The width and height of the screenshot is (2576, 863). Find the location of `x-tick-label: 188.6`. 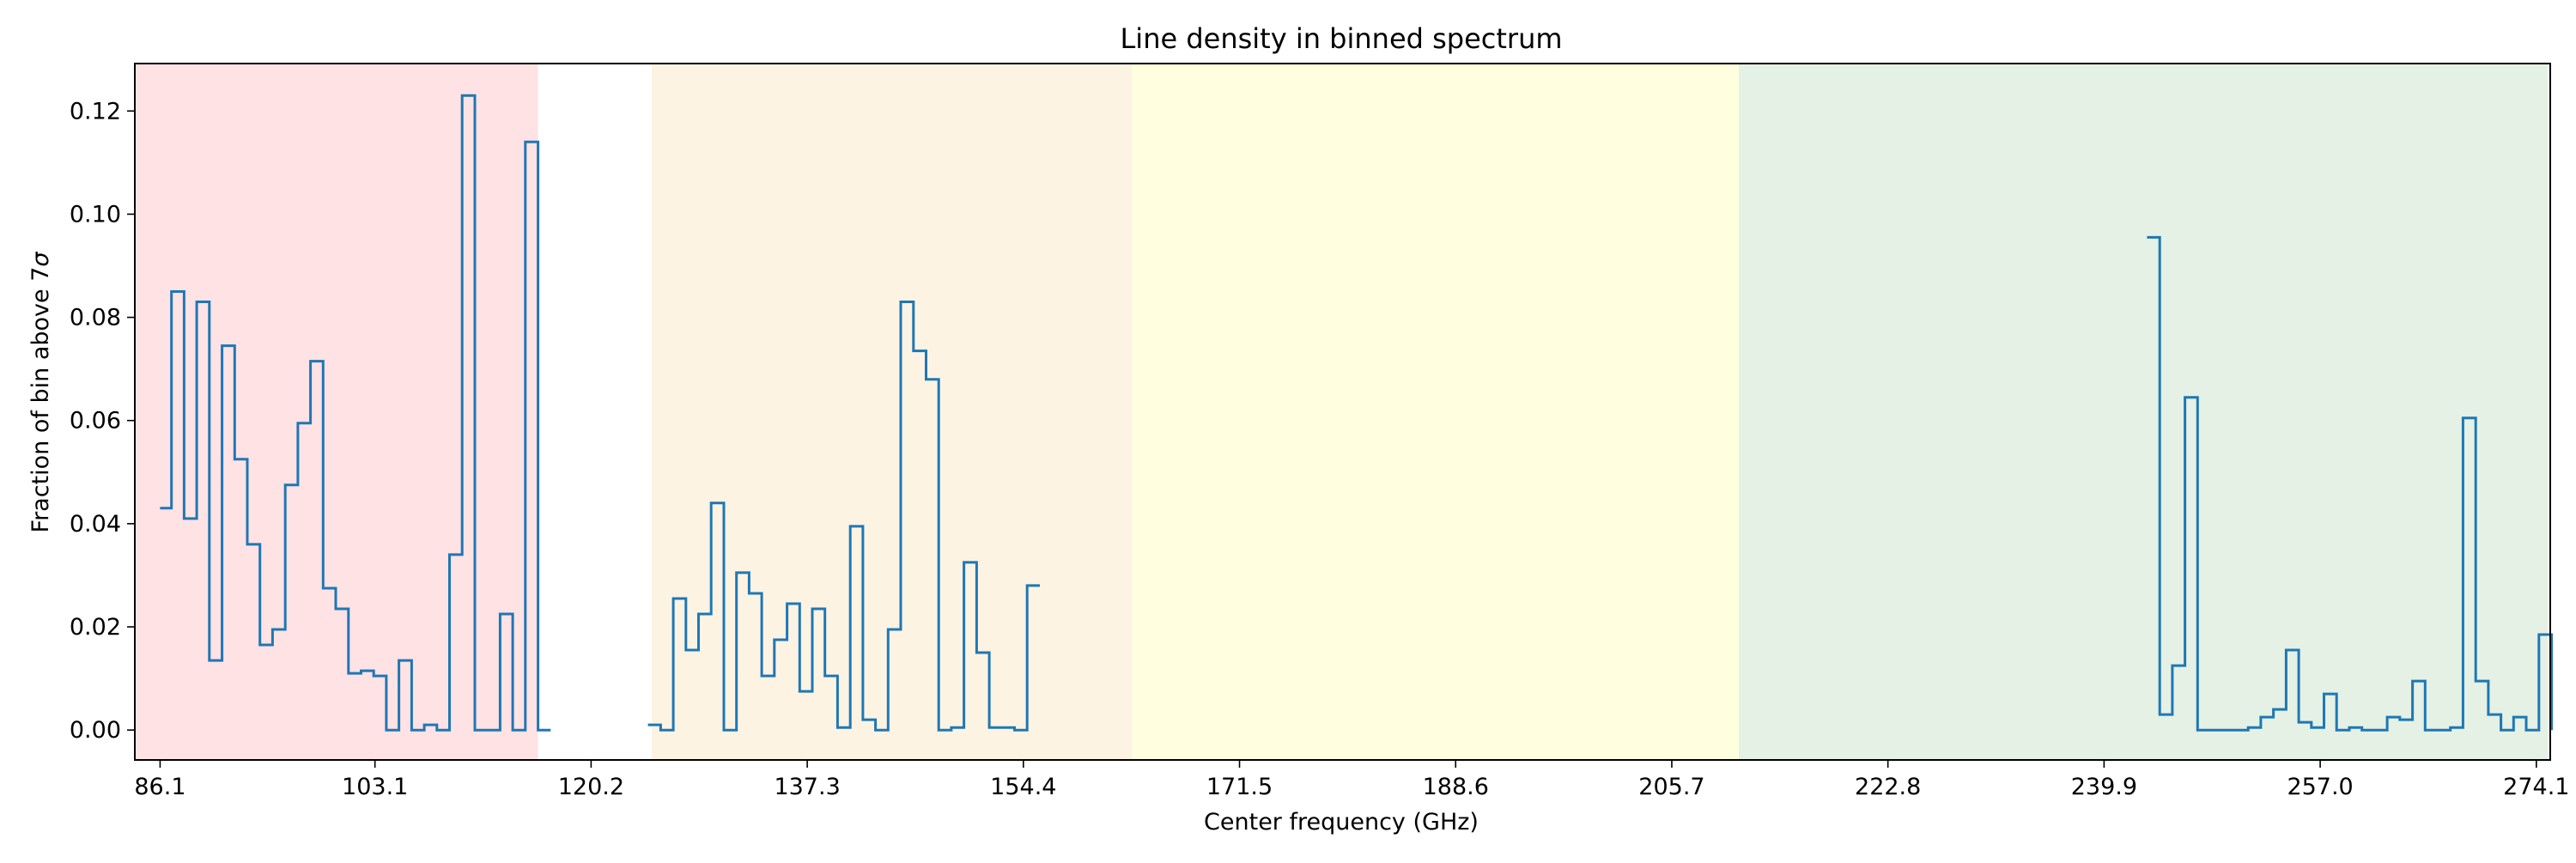

x-tick-label: 188.6 is located at coordinates (1456, 787).